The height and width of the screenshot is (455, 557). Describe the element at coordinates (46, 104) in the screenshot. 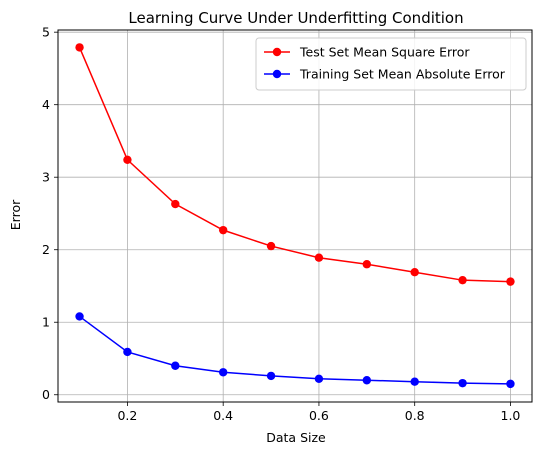

I see `y-tick-label: 4` at that location.